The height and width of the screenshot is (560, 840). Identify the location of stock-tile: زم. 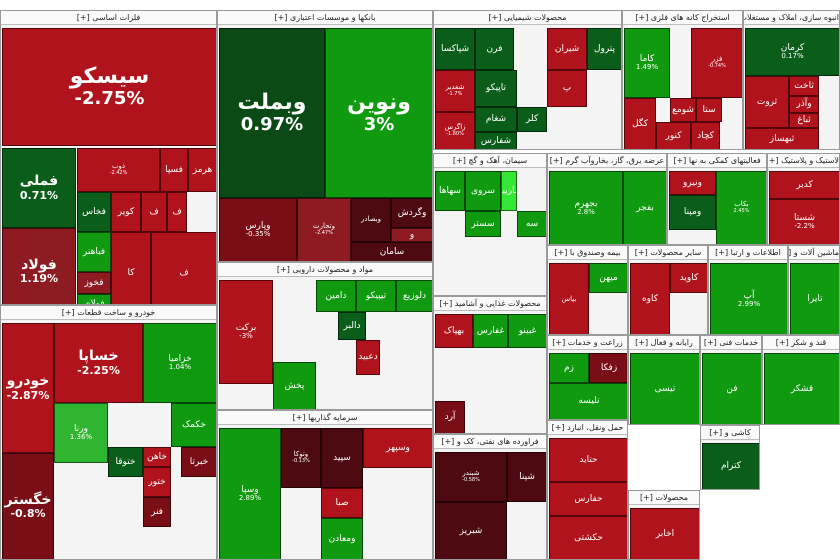
(569, 368).